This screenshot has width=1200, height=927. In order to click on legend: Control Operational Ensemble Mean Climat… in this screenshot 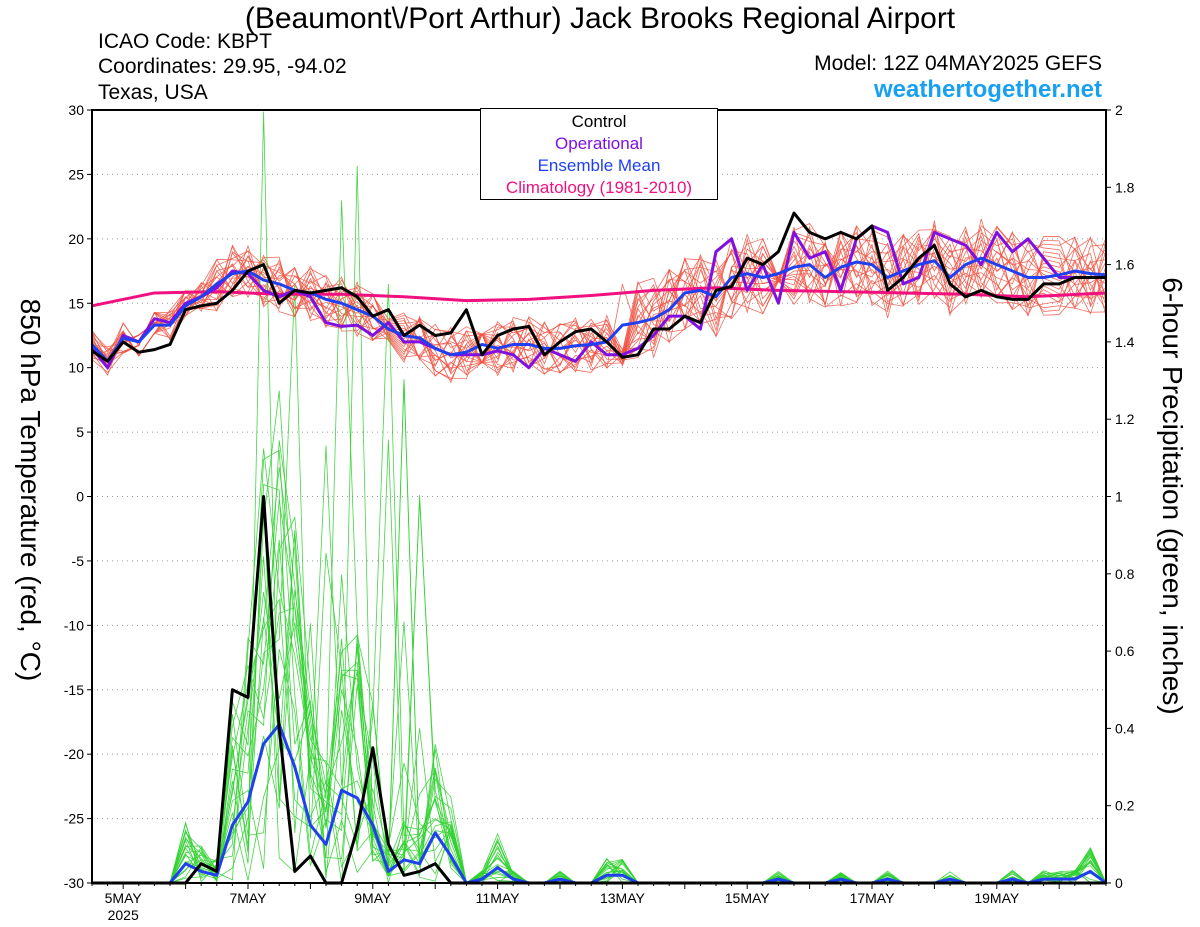, I will do `click(599, 154)`.